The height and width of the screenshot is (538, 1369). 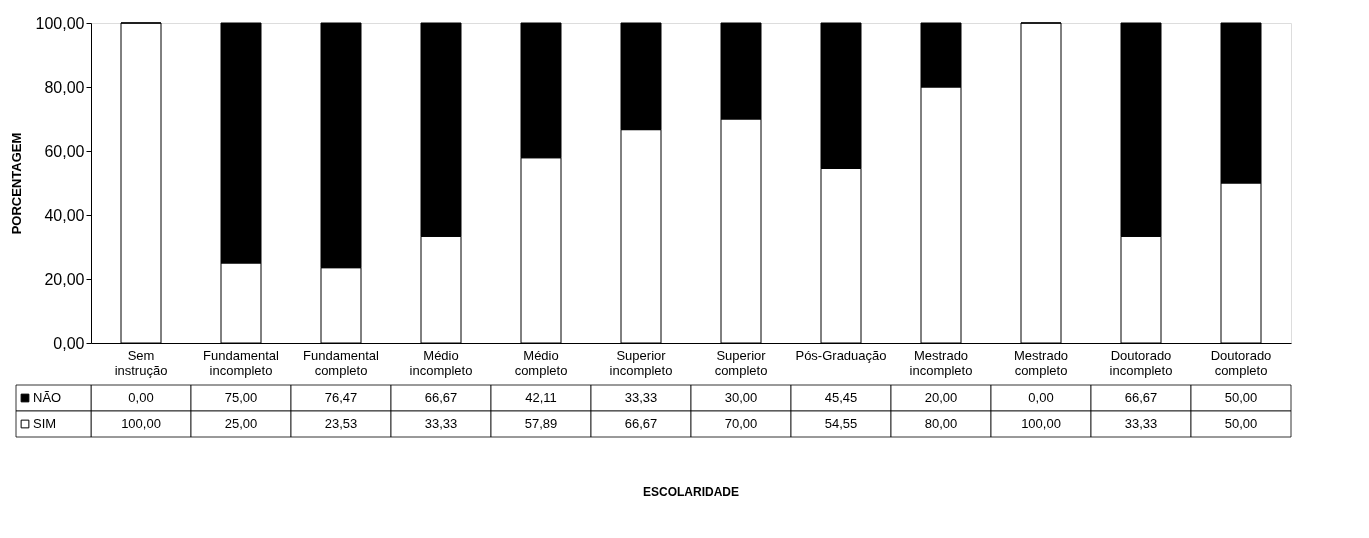 I want to click on data-label: 42,11, so click(x=541, y=397).